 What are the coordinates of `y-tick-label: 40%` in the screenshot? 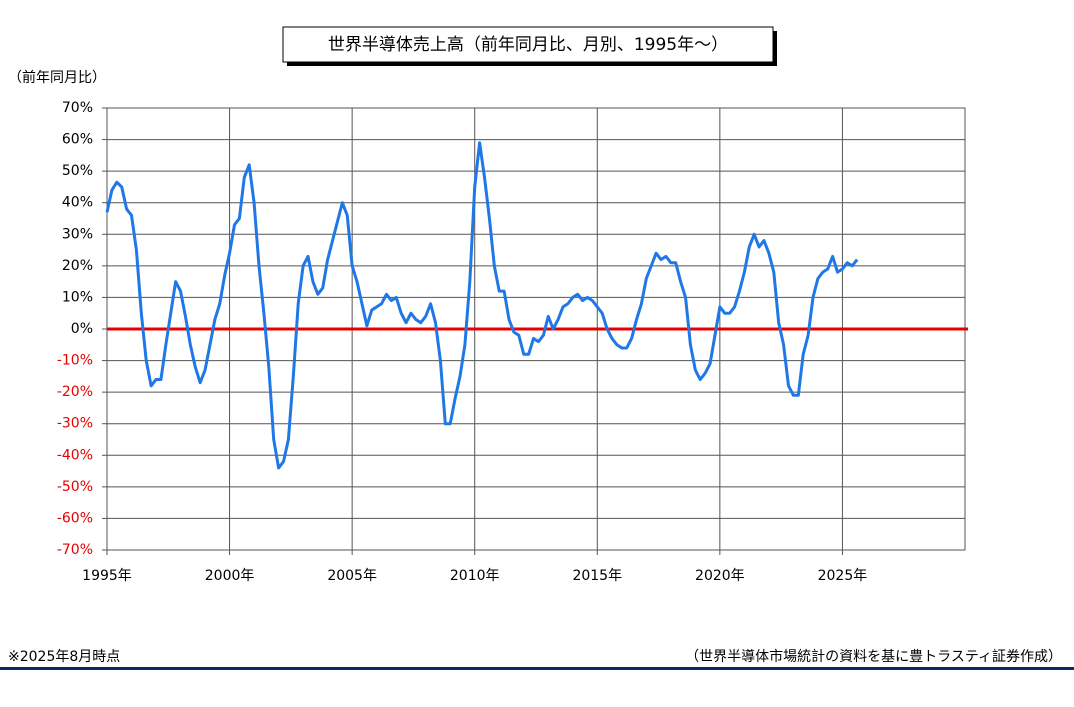 It's located at (77, 203).